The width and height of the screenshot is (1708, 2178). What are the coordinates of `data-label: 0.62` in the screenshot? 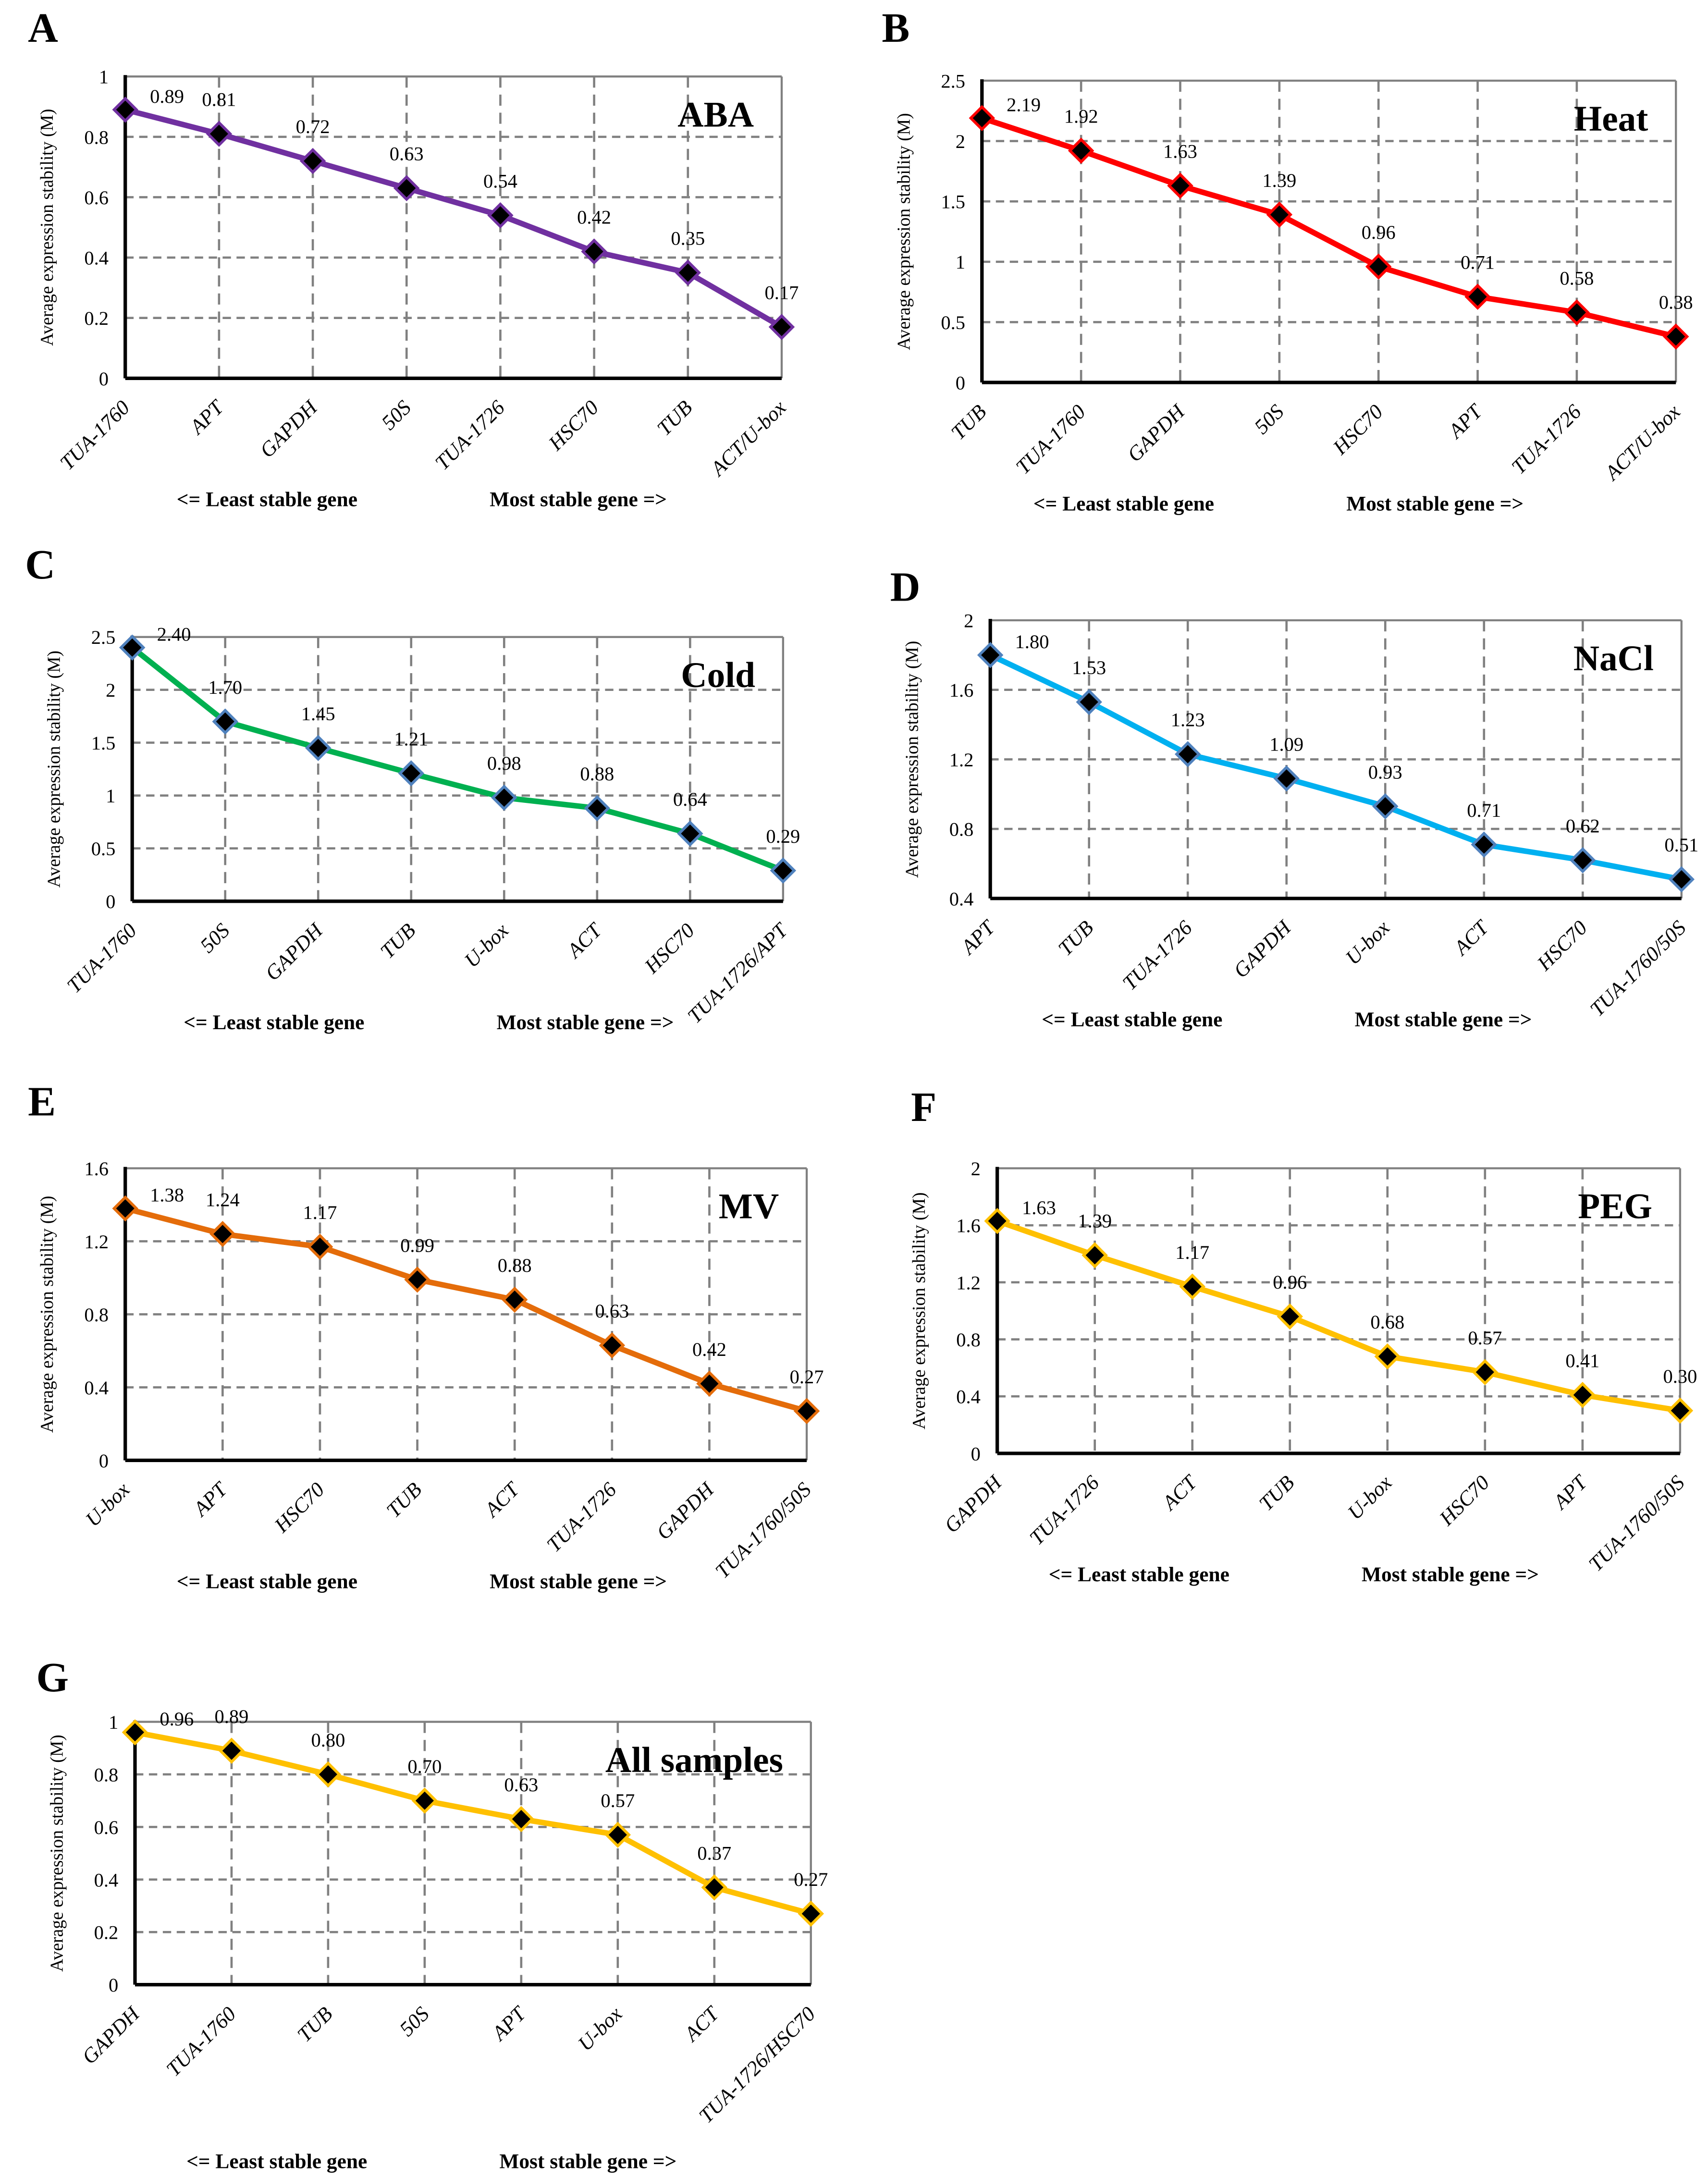 It's located at (1583, 826).